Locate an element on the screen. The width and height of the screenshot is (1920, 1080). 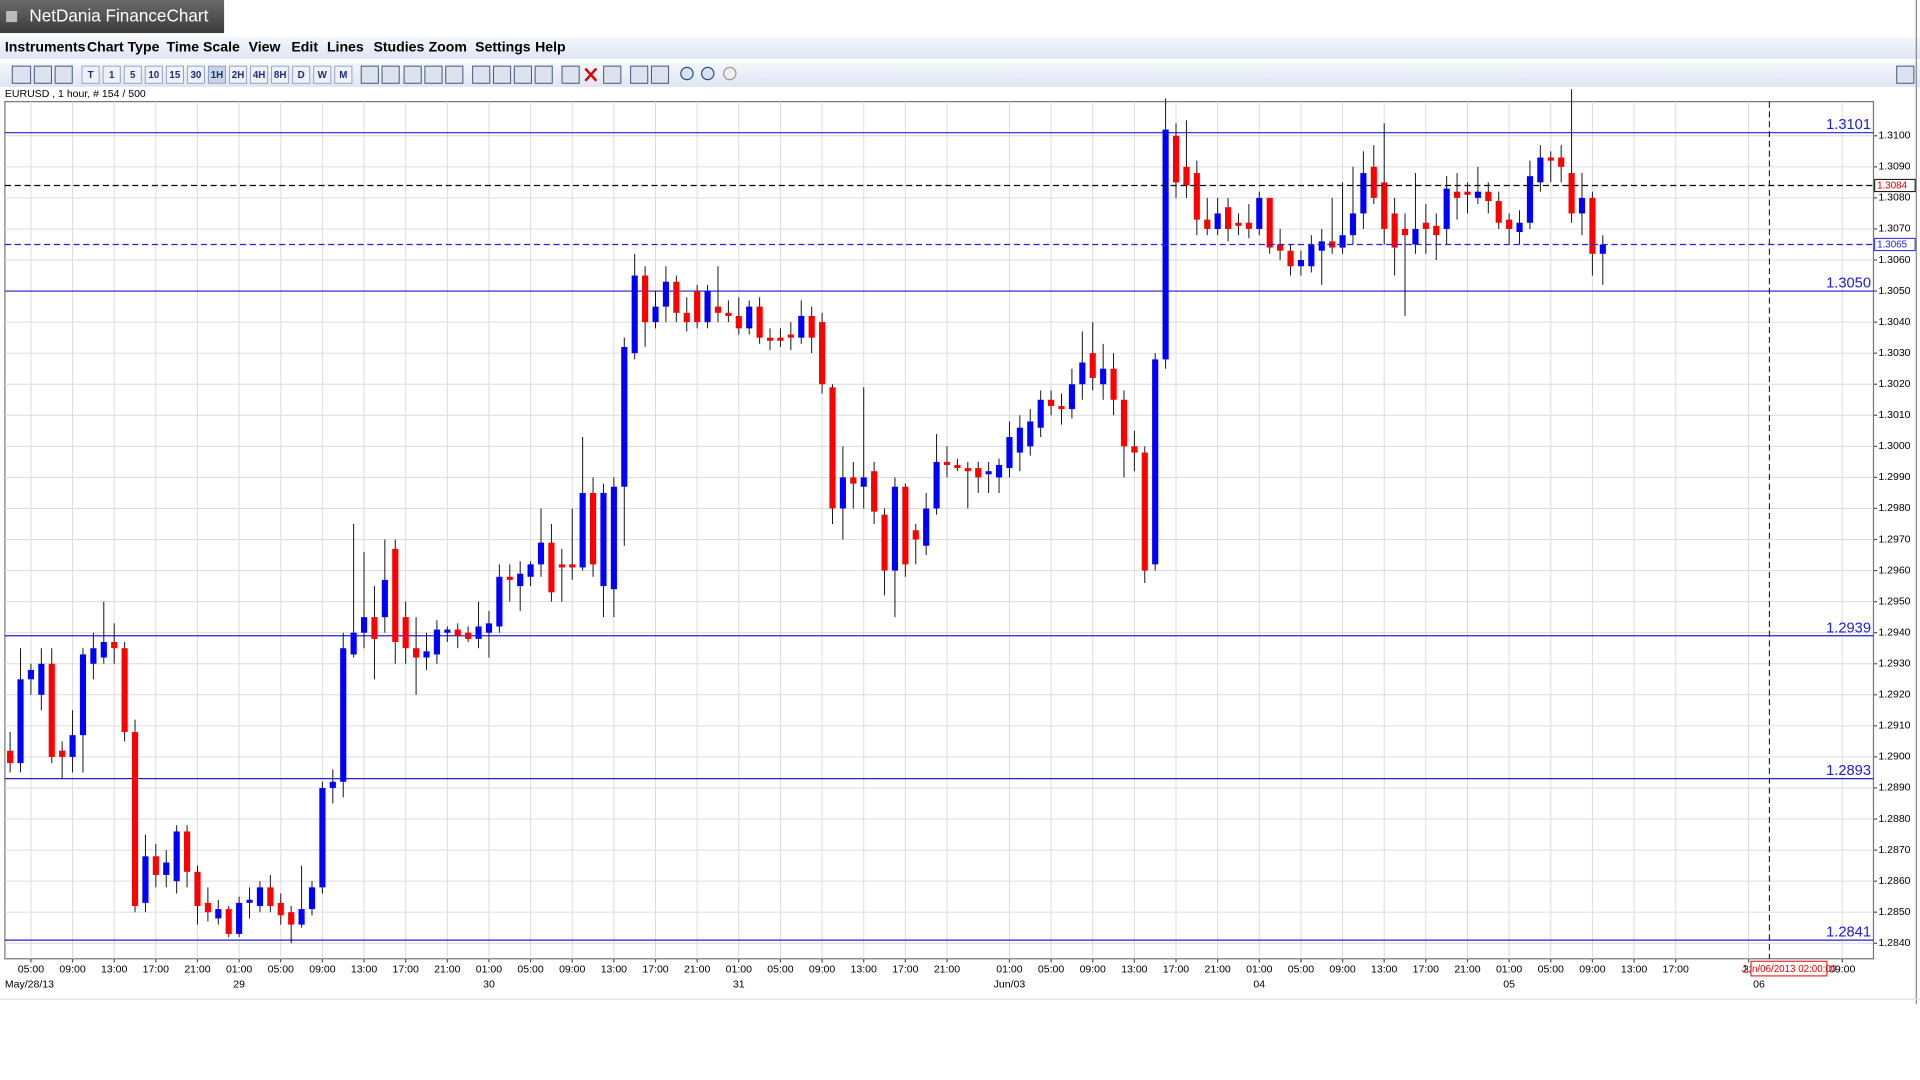
menu-item: Studies is located at coordinates (398, 46).